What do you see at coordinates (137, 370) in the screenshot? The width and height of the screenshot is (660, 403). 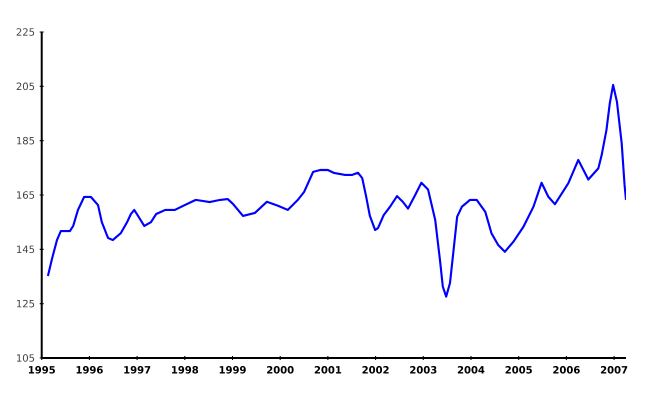 I see `x-tick-label: 1997` at bounding box center [137, 370].